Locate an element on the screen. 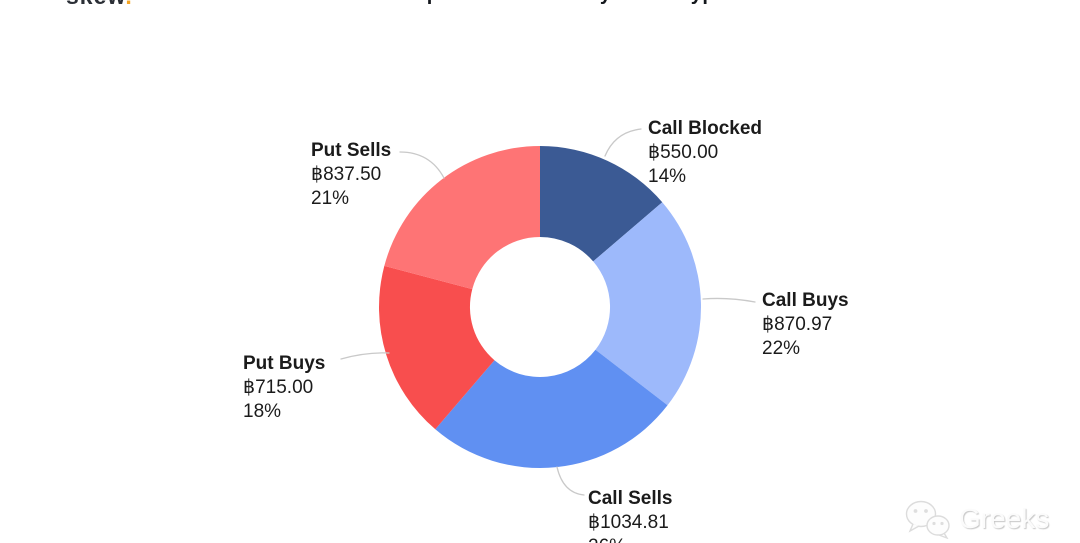 This screenshot has height=543, width=1080. leader-line-call-sells is located at coordinates (570, 481).